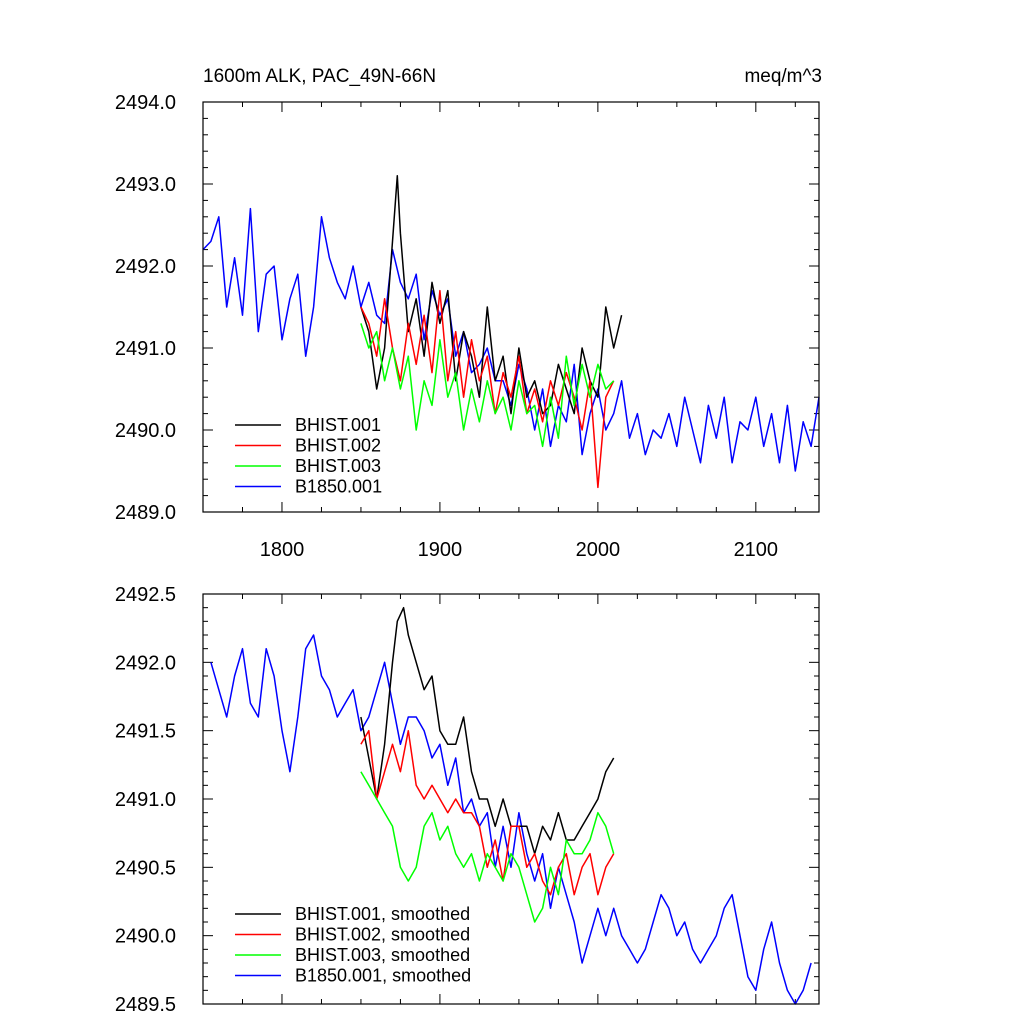 The height and width of the screenshot is (1024, 1024). What do you see at coordinates (383, 976) in the screenshot?
I see `legend-label-b1850-001: B1850.001, smoothed` at bounding box center [383, 976].